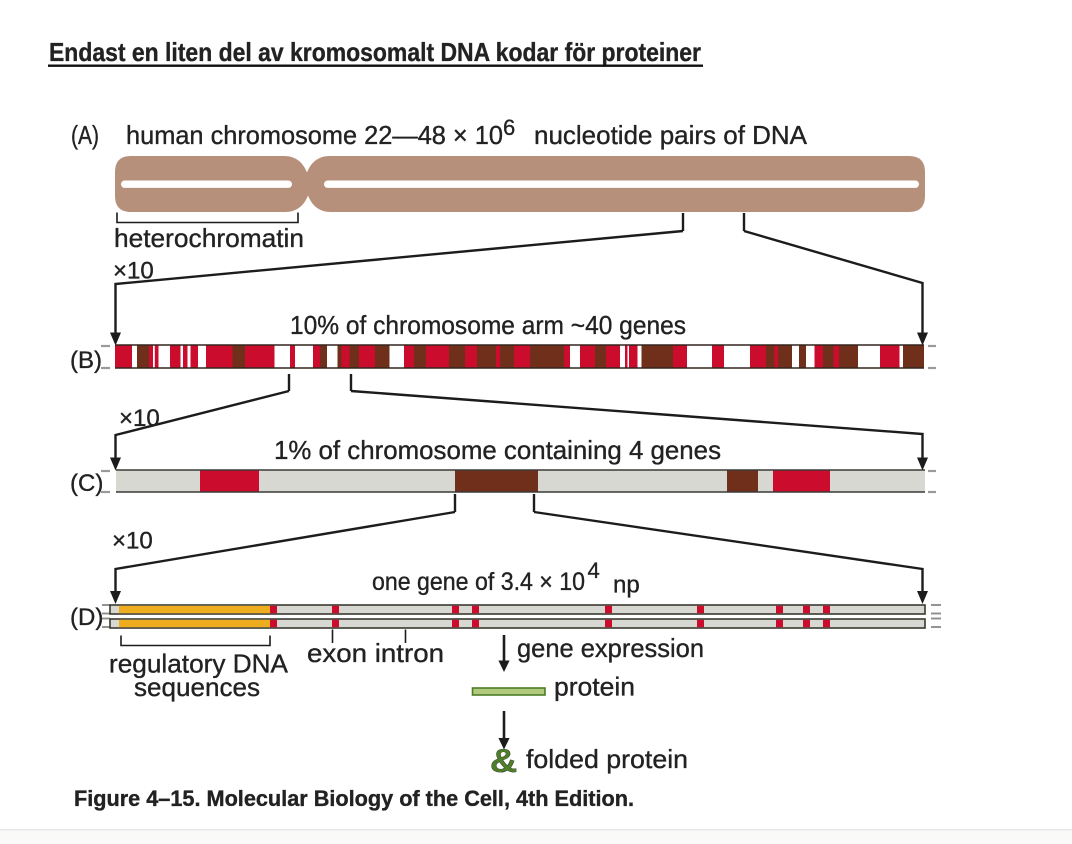 This screenshot has width=1072, height=844. Describe the element at coordinates (671, 135) in the screenshot. I see `svg-text: nucleotide pairs of DNA` at that location.